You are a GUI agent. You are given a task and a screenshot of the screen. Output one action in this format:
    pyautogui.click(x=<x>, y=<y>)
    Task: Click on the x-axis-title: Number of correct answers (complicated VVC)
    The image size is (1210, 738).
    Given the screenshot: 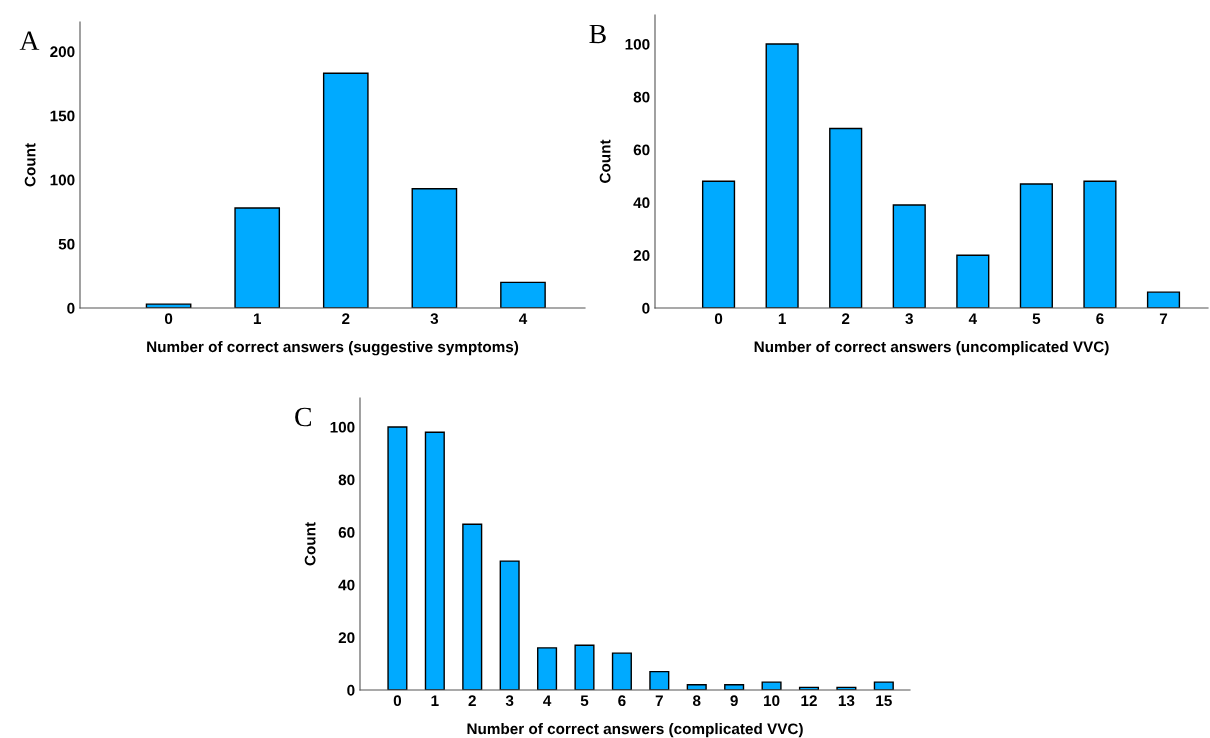 What is the action you would take?
    pyautogui.click(x=635, y=730)
    